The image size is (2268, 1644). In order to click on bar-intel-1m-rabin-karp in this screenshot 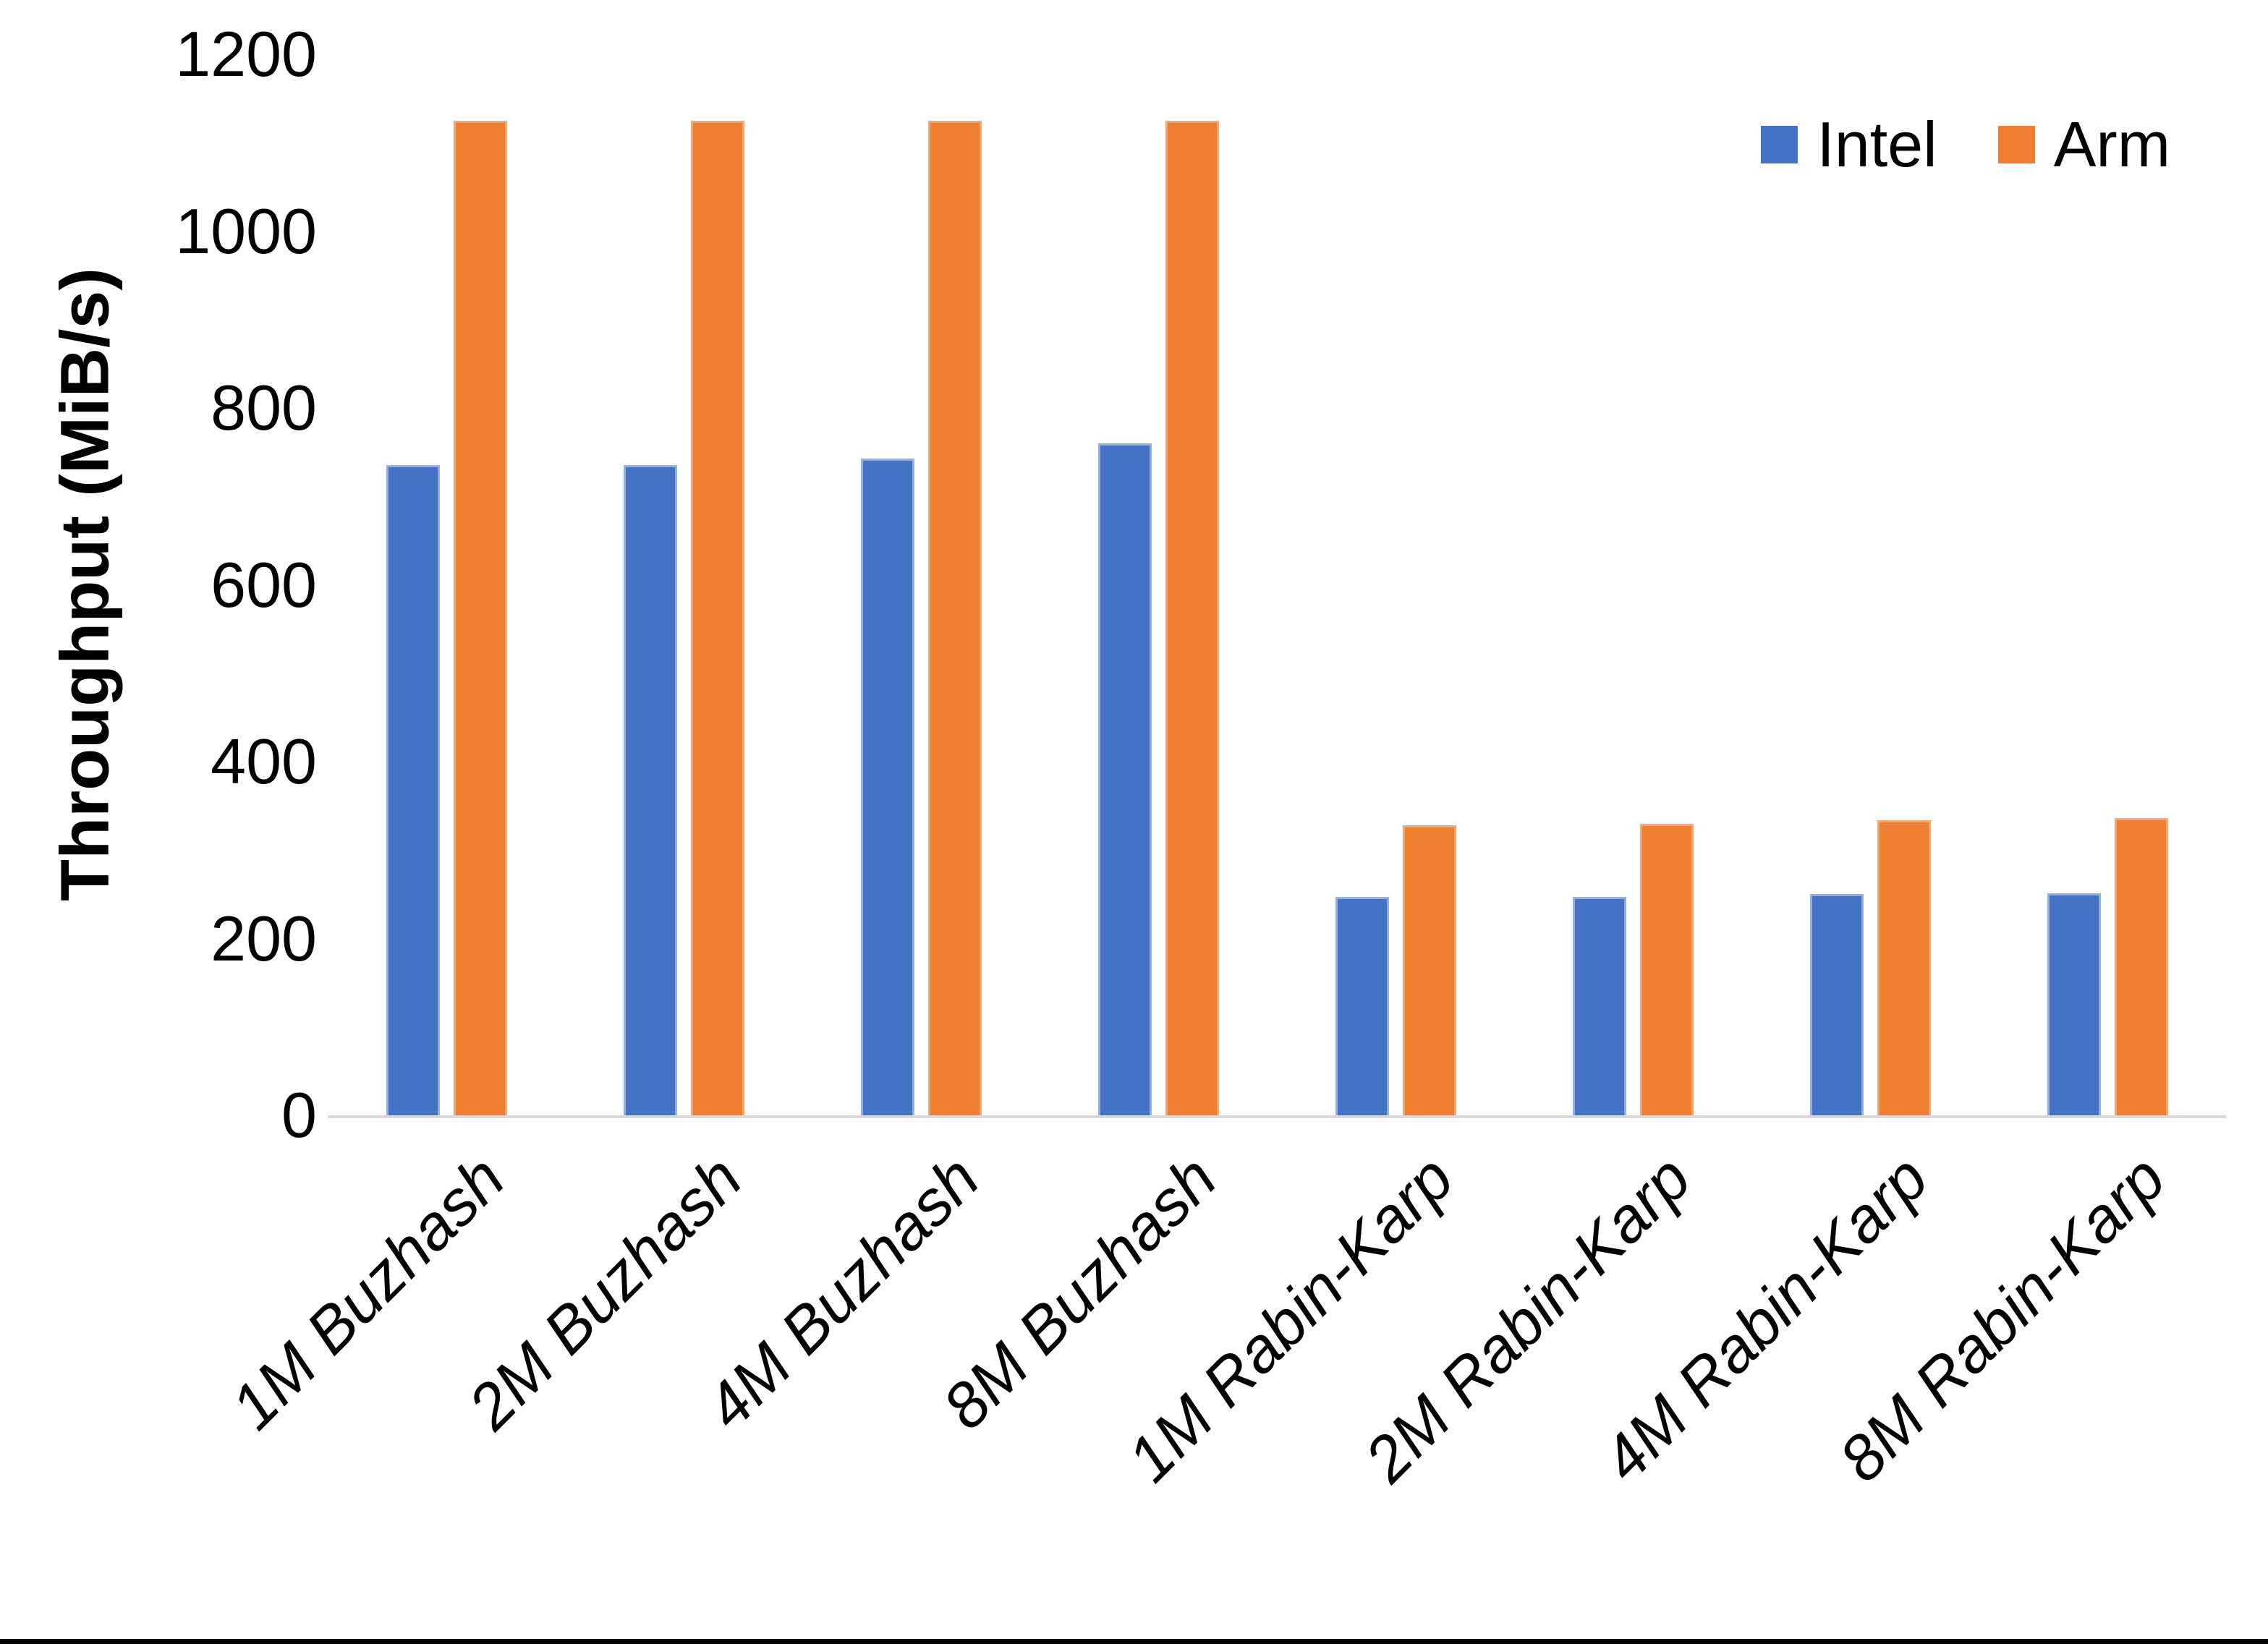, I will do `click(1362, 1006)`.